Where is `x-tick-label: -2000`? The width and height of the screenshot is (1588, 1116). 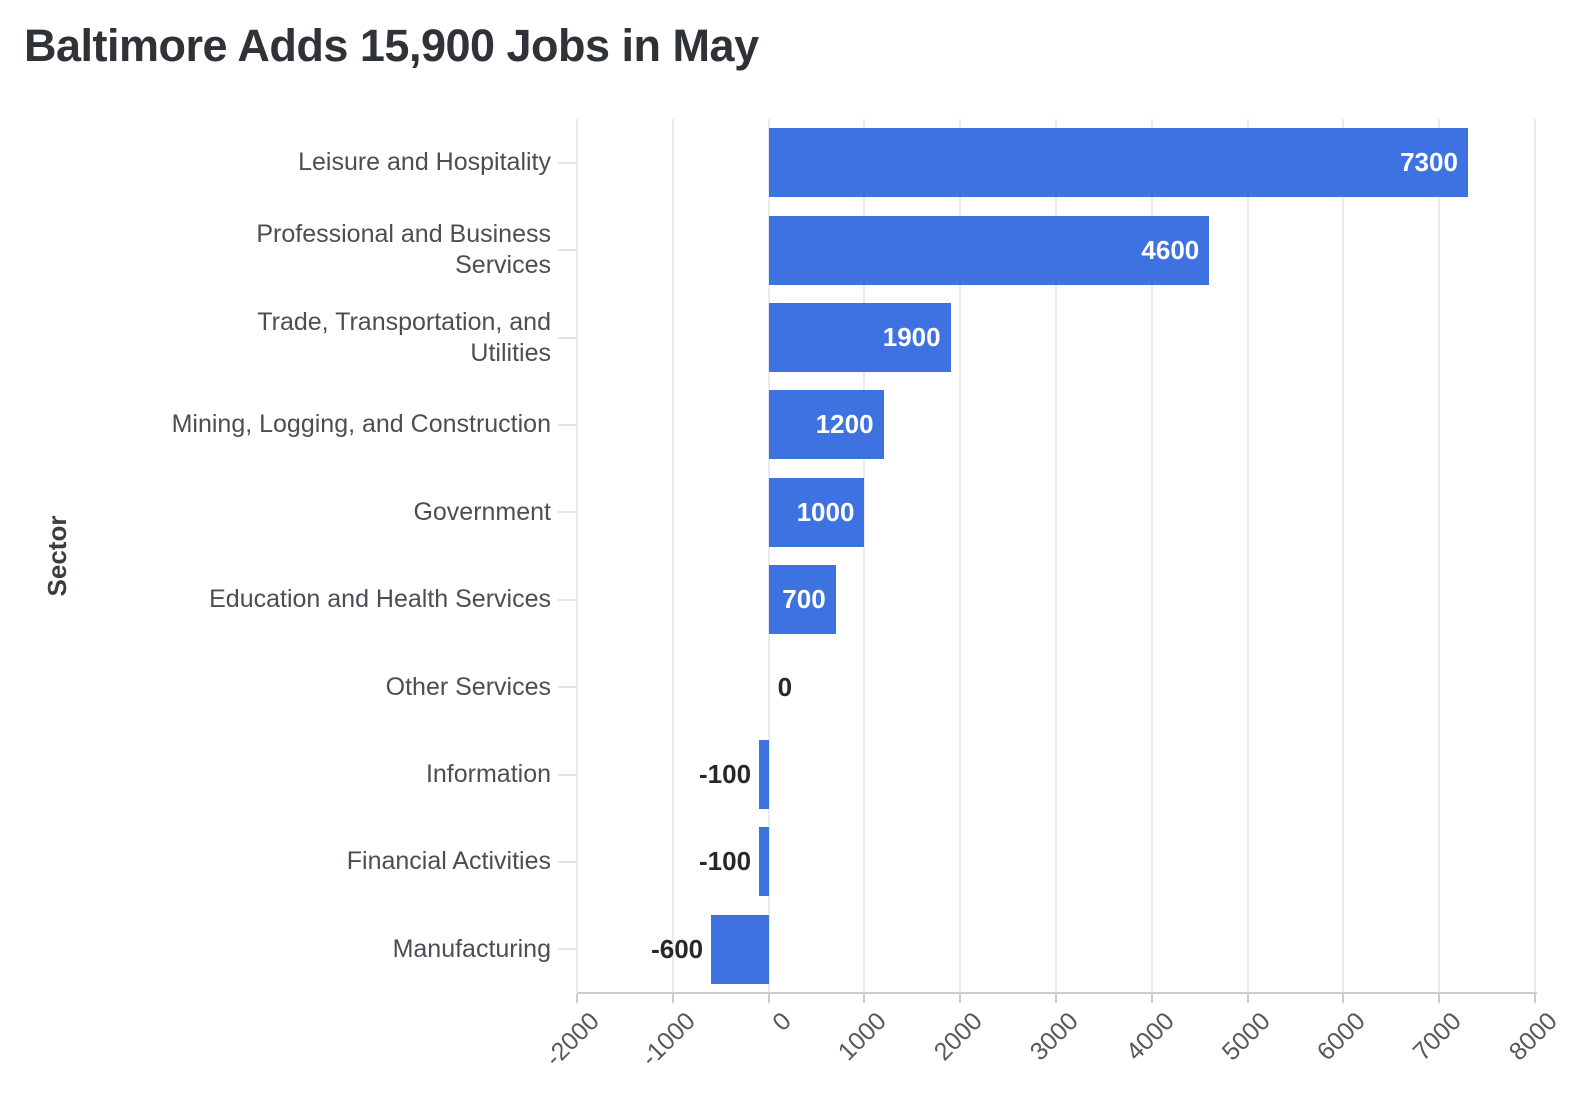 x-tick-label: -2000 is located at coordinates (572, 1040).